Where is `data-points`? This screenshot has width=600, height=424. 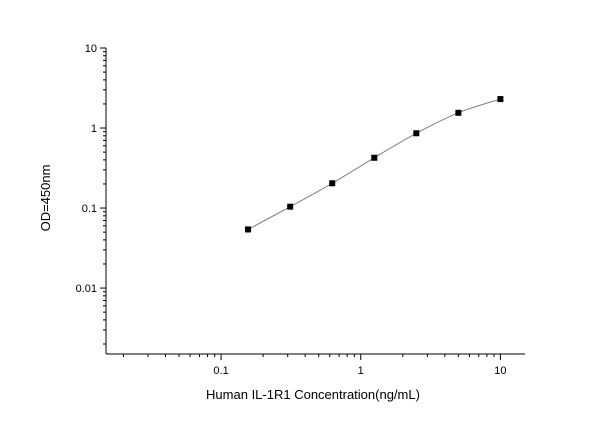 data-points is located at coordinates (374, 164).